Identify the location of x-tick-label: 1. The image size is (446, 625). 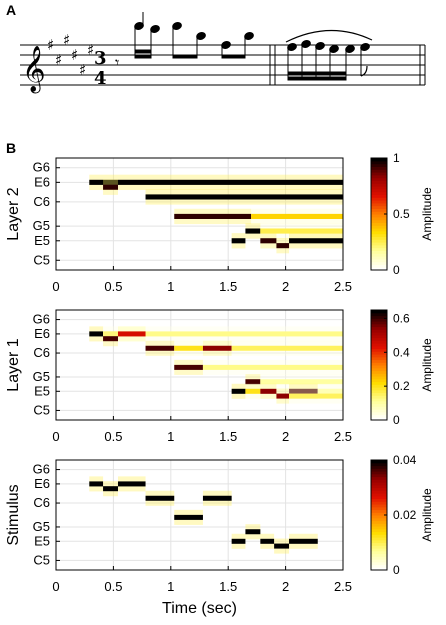
(170, 436).